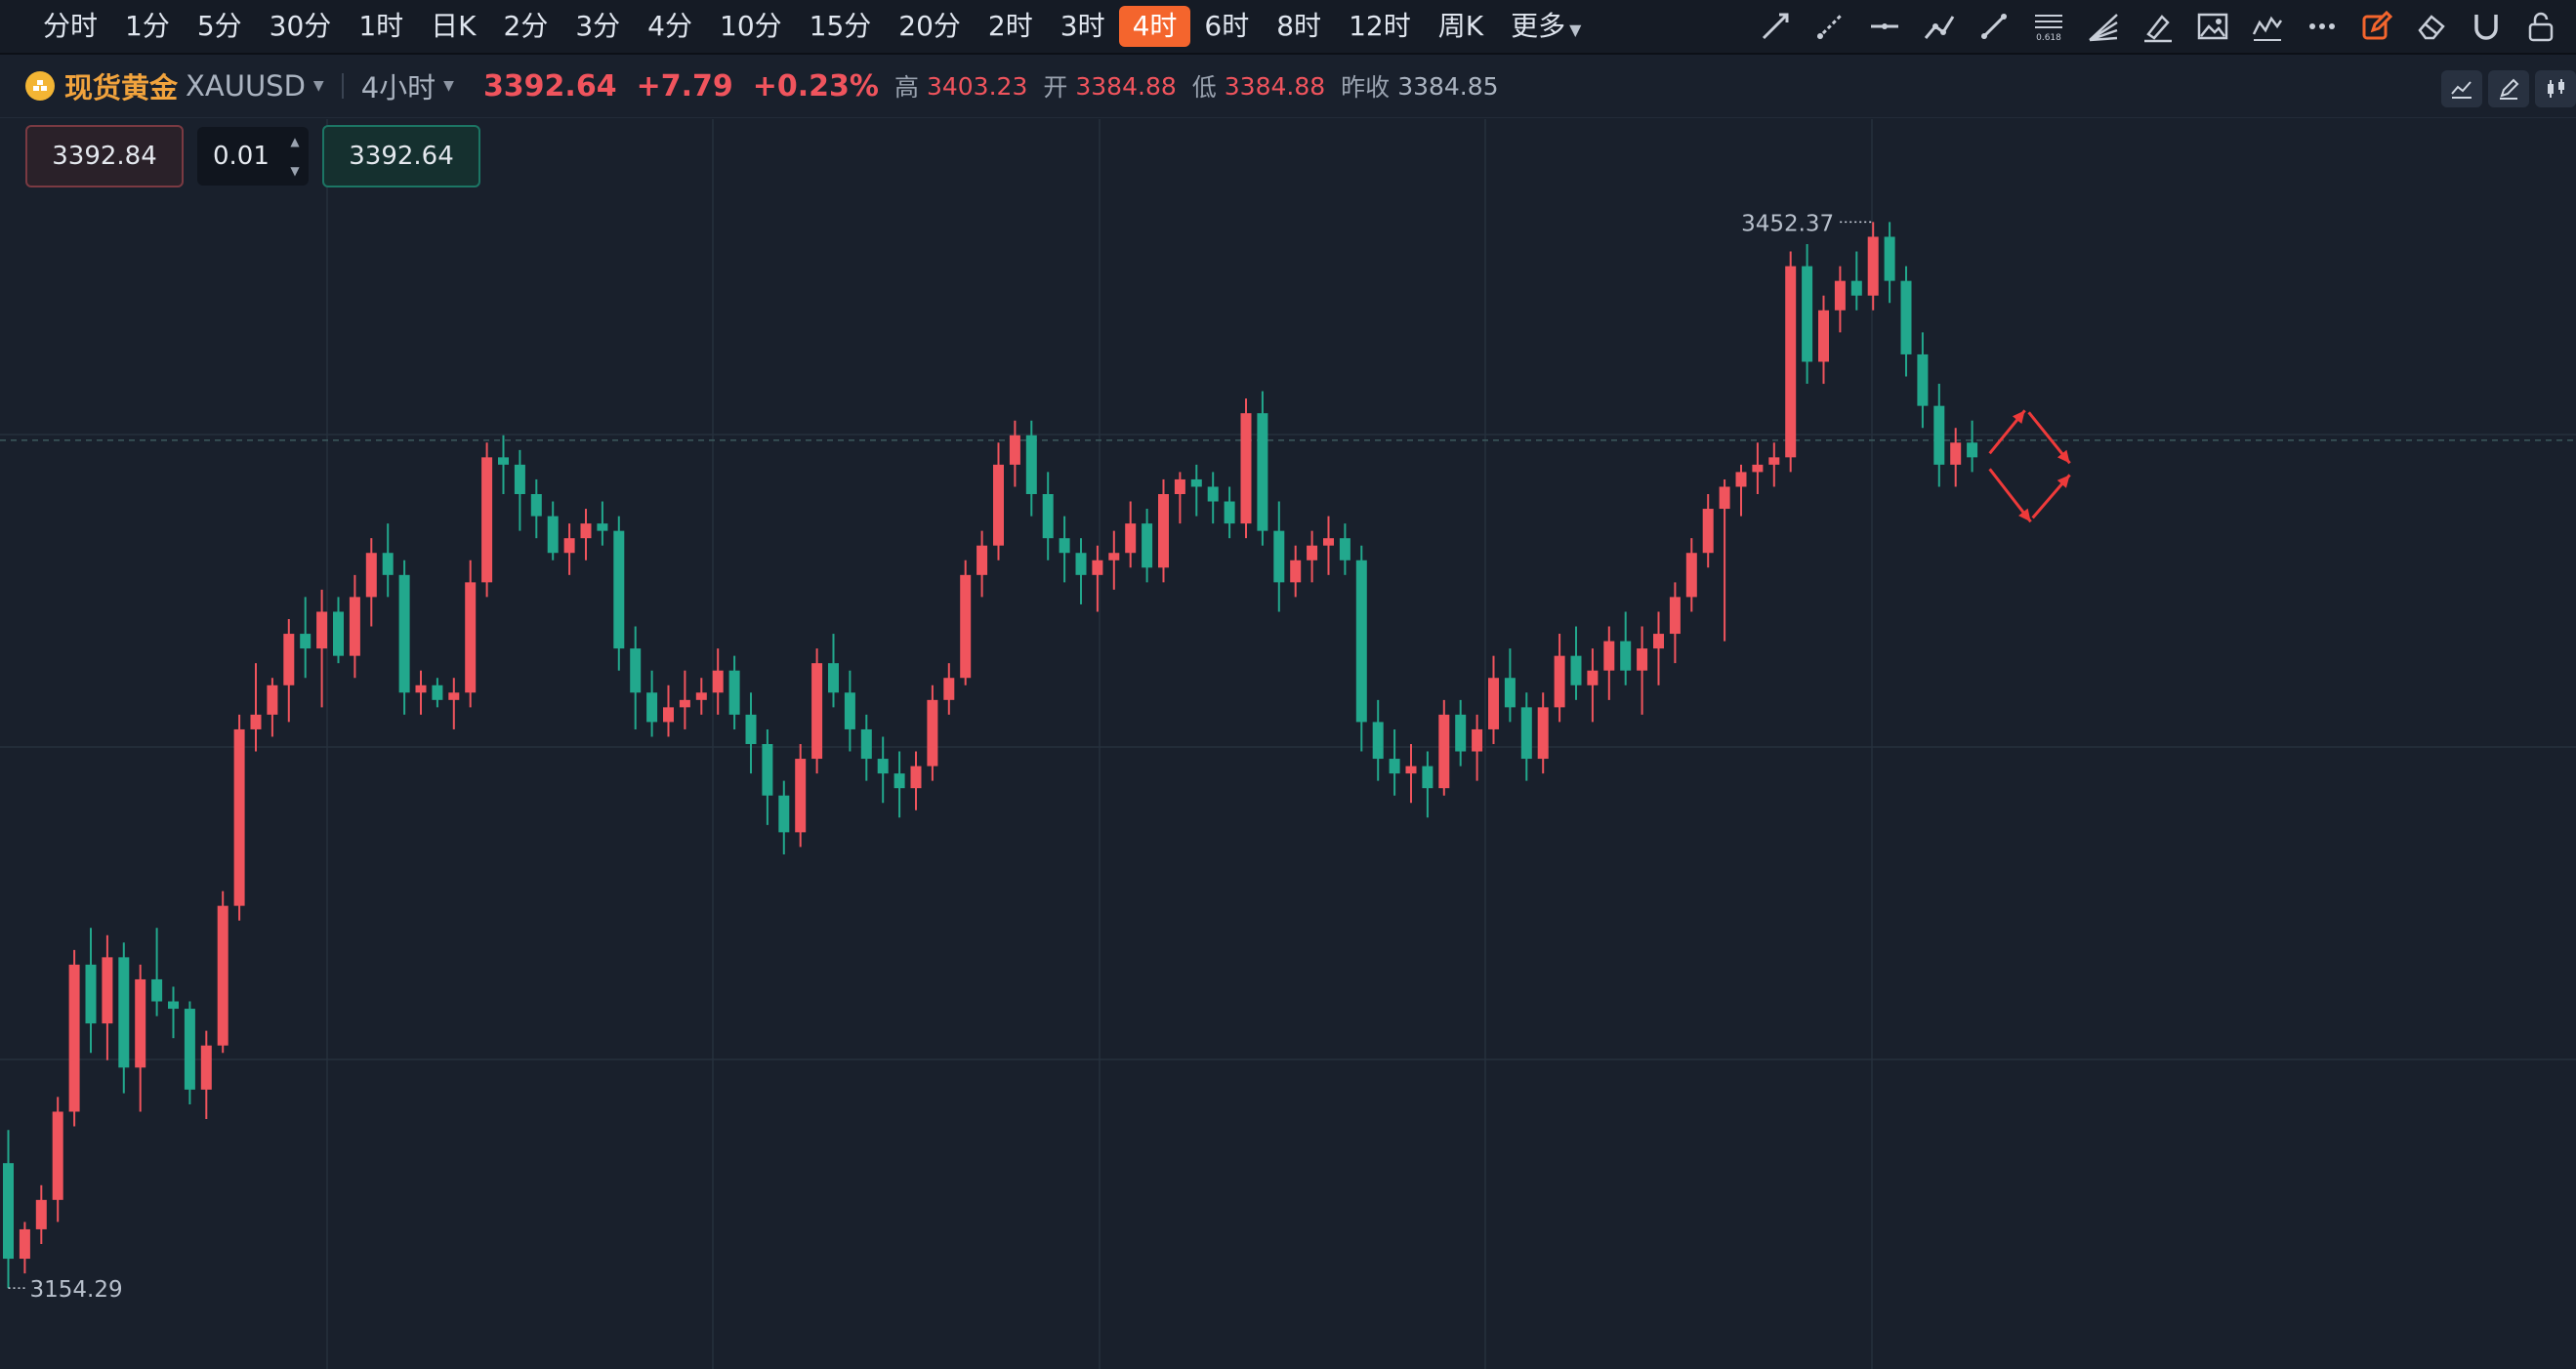 This screenshot has height=1369, width=2576. Describe the element at coordinates (70, 26) in the screenshot. I see `period-tab: 分时` at that location.